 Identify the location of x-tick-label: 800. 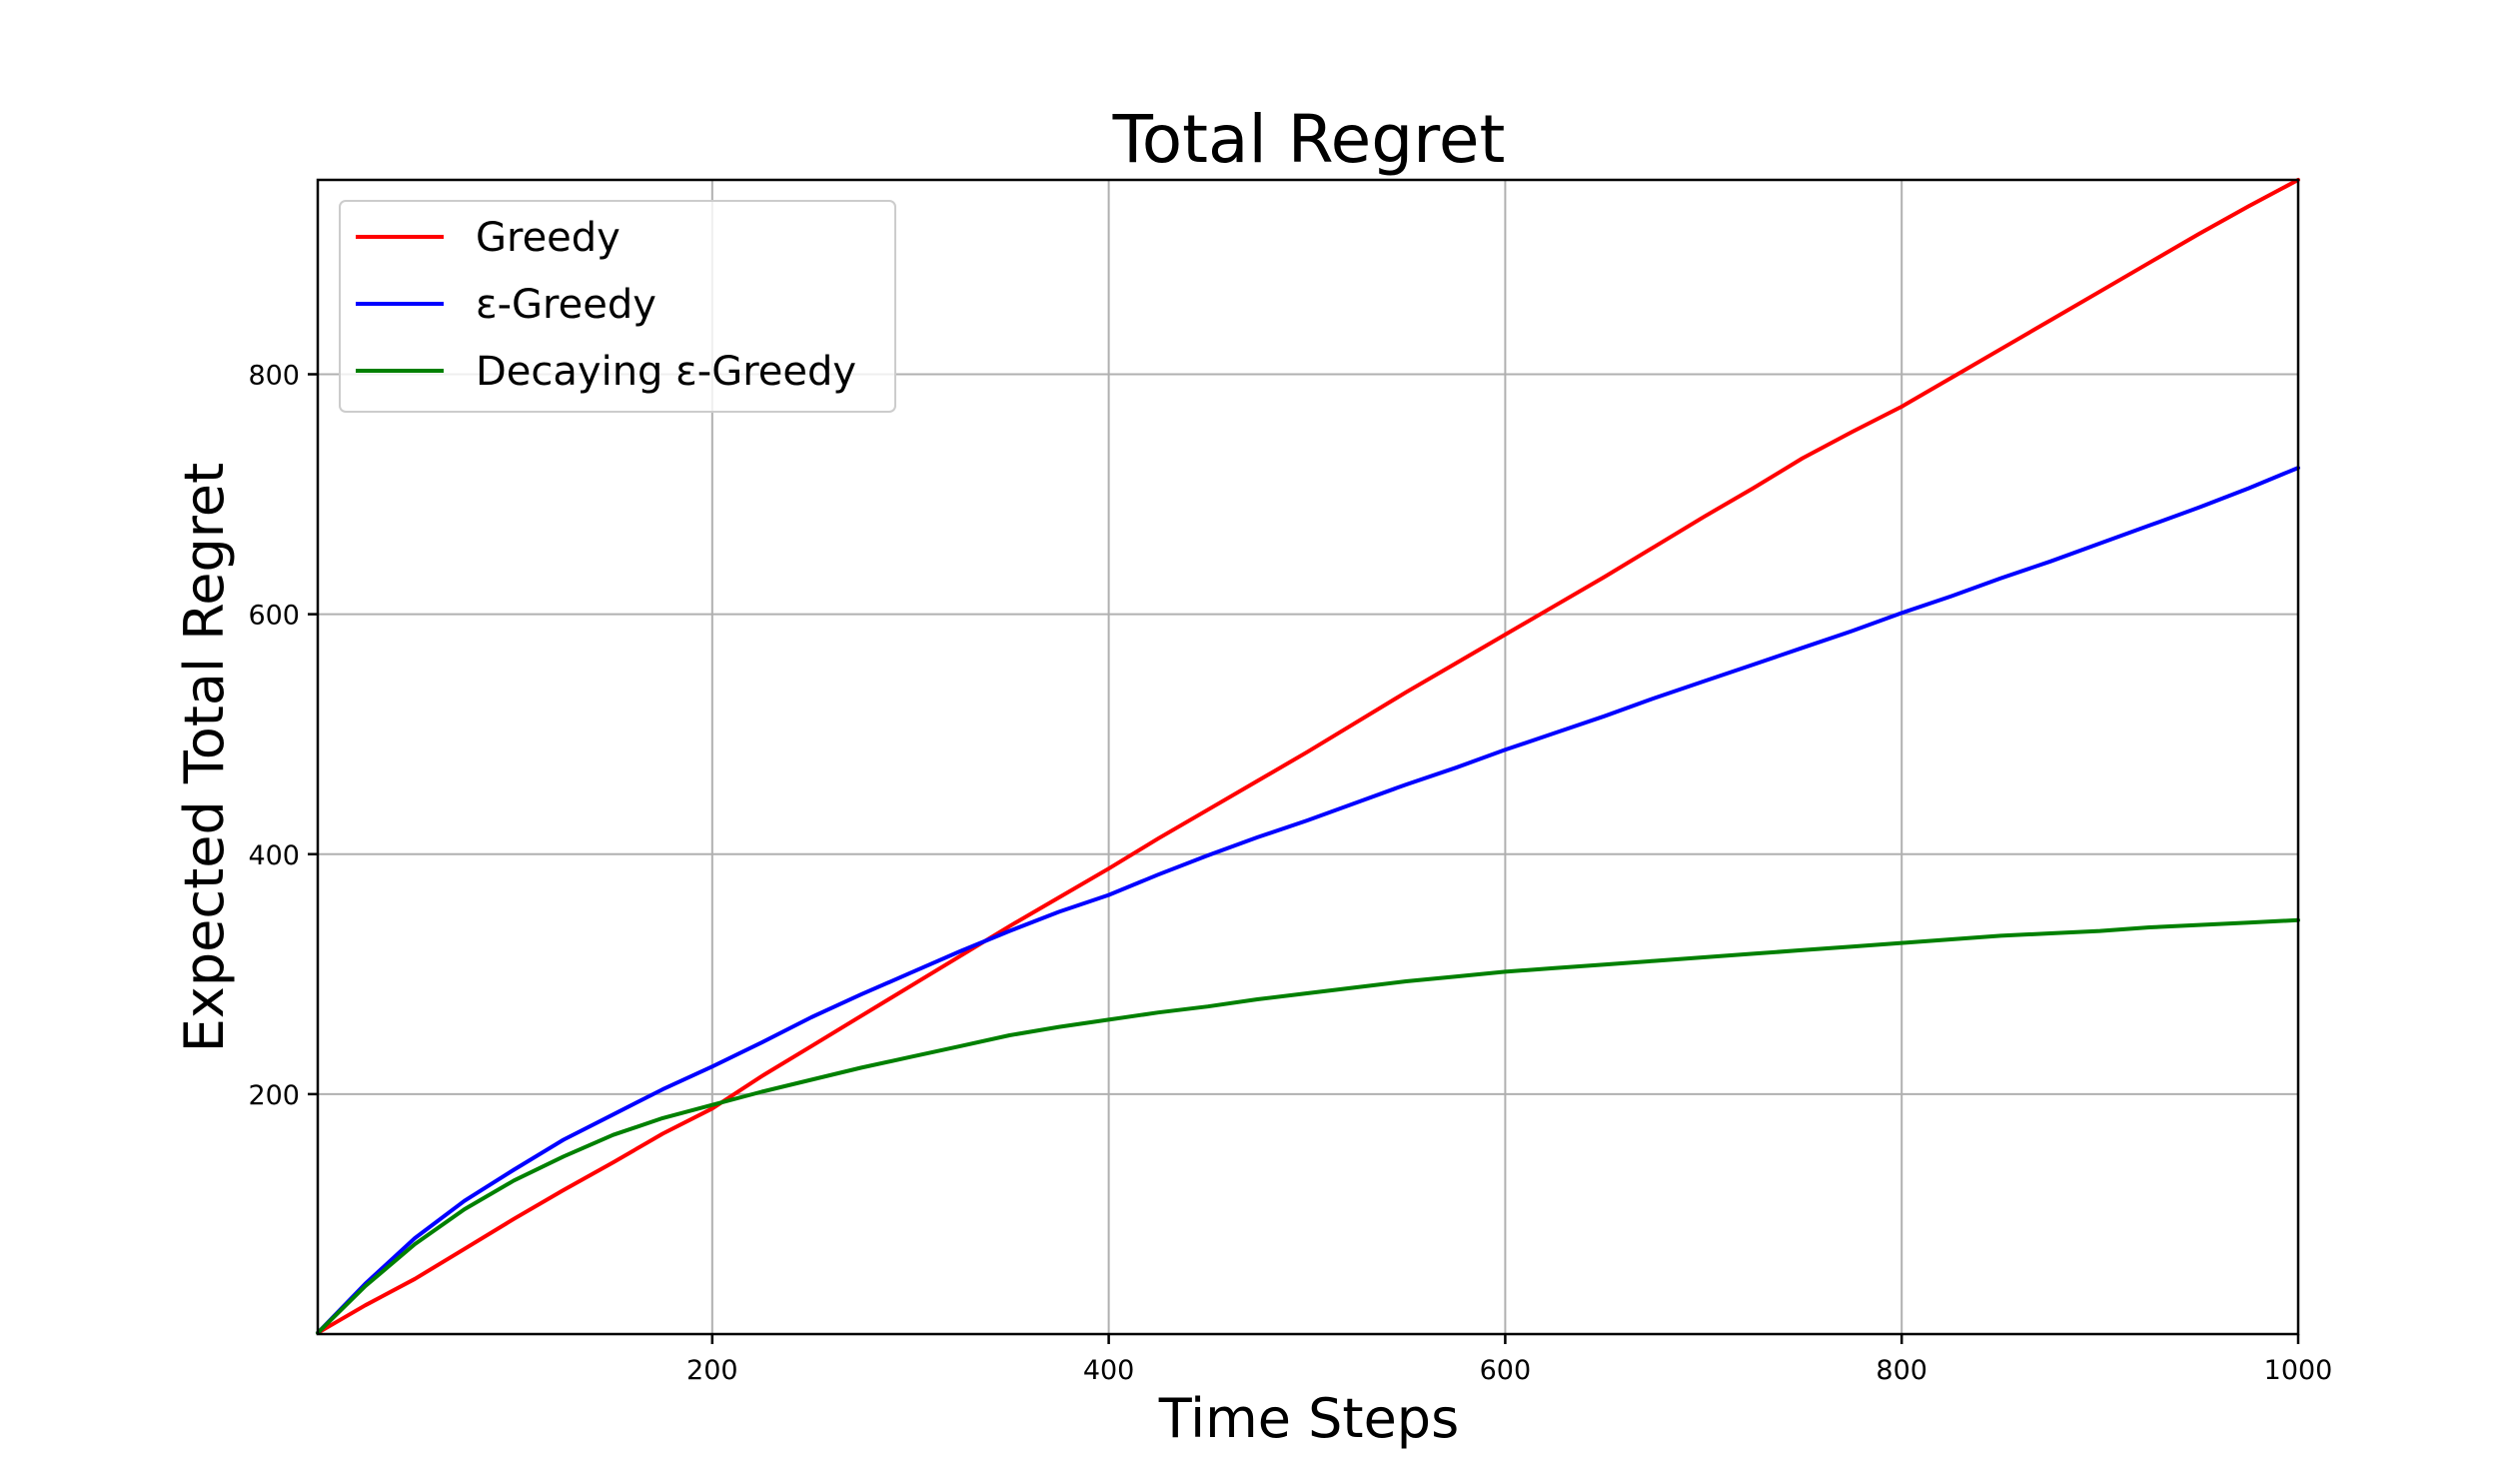
(1901, 1370).